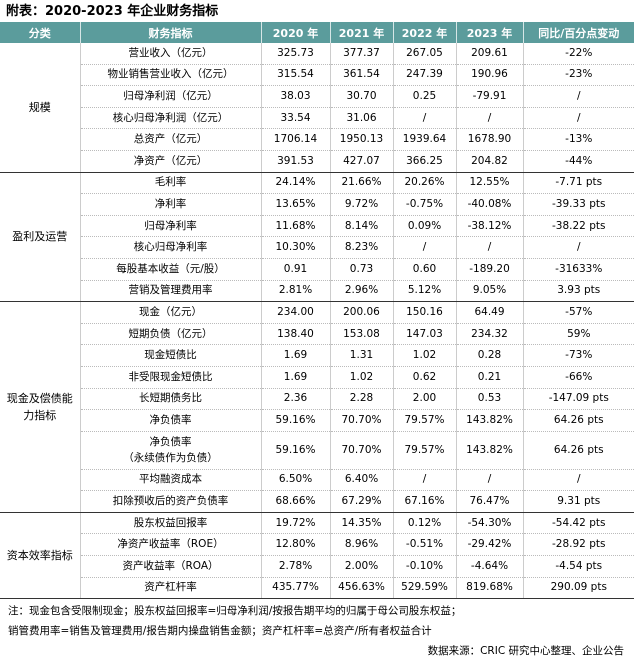 The height and width of the screenshot is (665, 634). Describe the element at coordinates (490, 523) in the screenshot. I see `value-2023: -54.30%` at that location.